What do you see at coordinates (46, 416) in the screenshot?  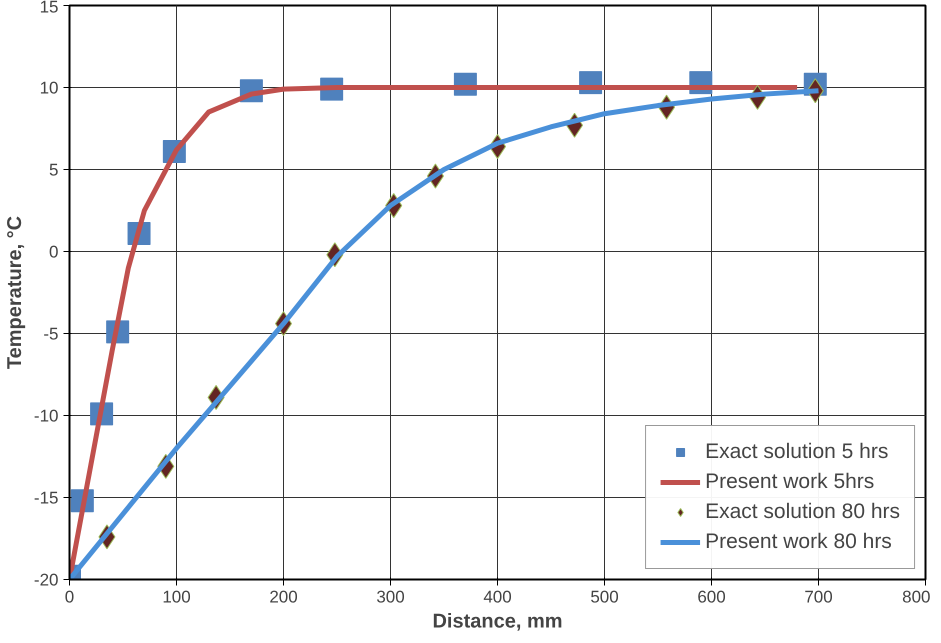 I see `y-tick-label: -10` at bounding box center [46, 416].